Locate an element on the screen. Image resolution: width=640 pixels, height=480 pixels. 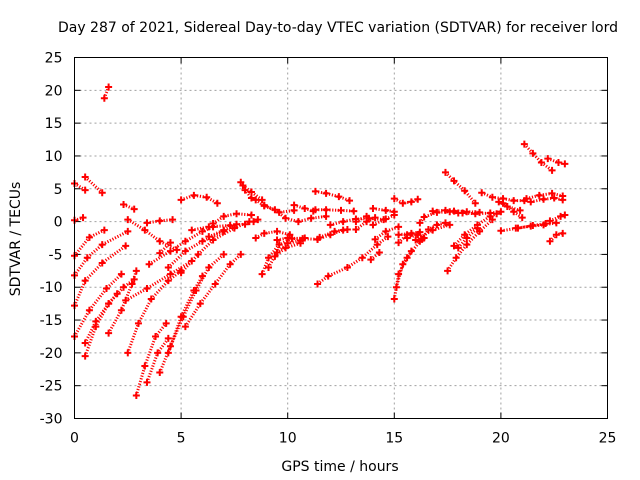
y-tick-label: 15 is located at coordinates (54, 124).